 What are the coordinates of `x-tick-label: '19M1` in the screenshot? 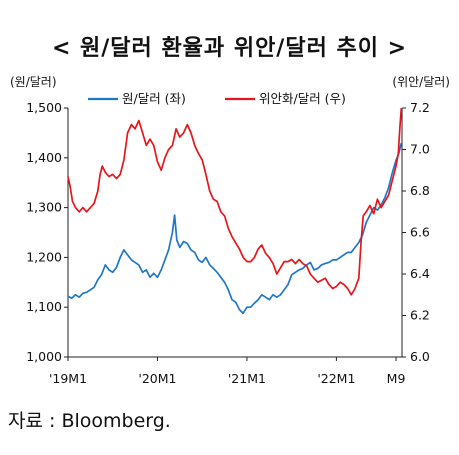 It's located at (68, 378).